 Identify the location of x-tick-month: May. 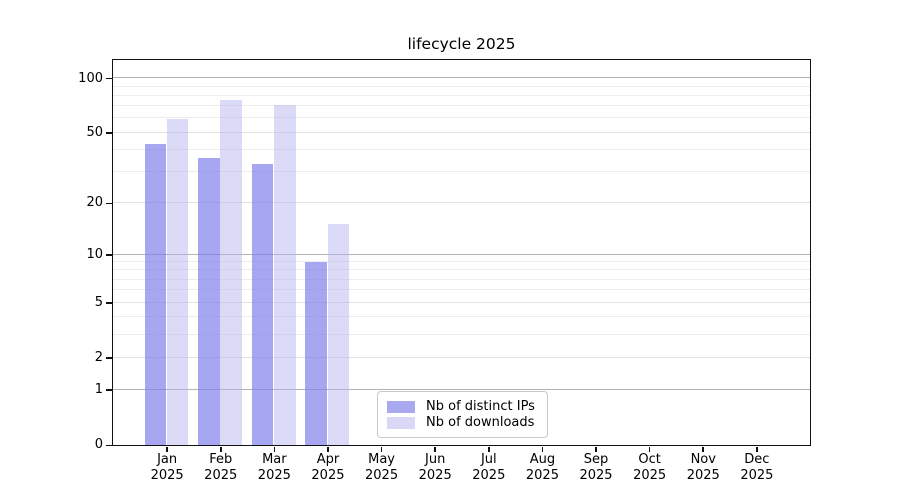
(381, 459).